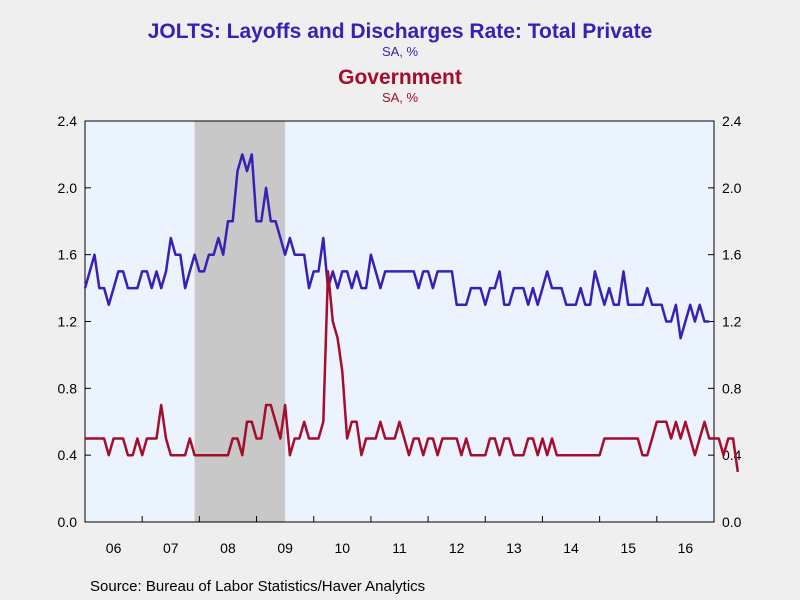 The height and width of the screenshot is (600, 800). What do you see at coordinates (68, 522) in the screenshot?
I see `y-tick-label-left: 0.0` at bounding box center [68, 522].